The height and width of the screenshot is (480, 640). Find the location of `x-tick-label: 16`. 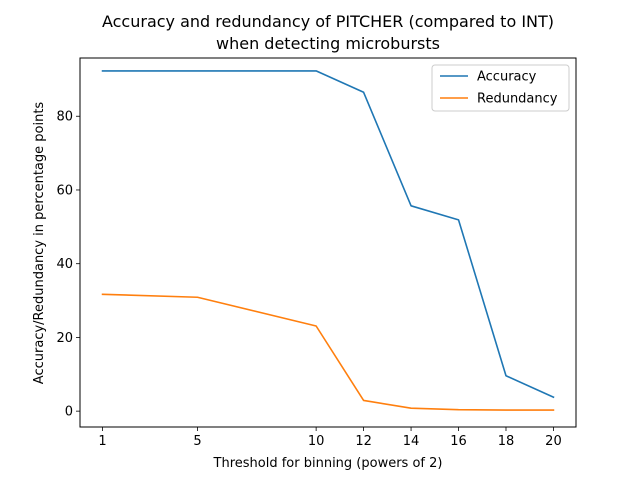

x-tick-label: 16 is located at coordinates (458, 441).